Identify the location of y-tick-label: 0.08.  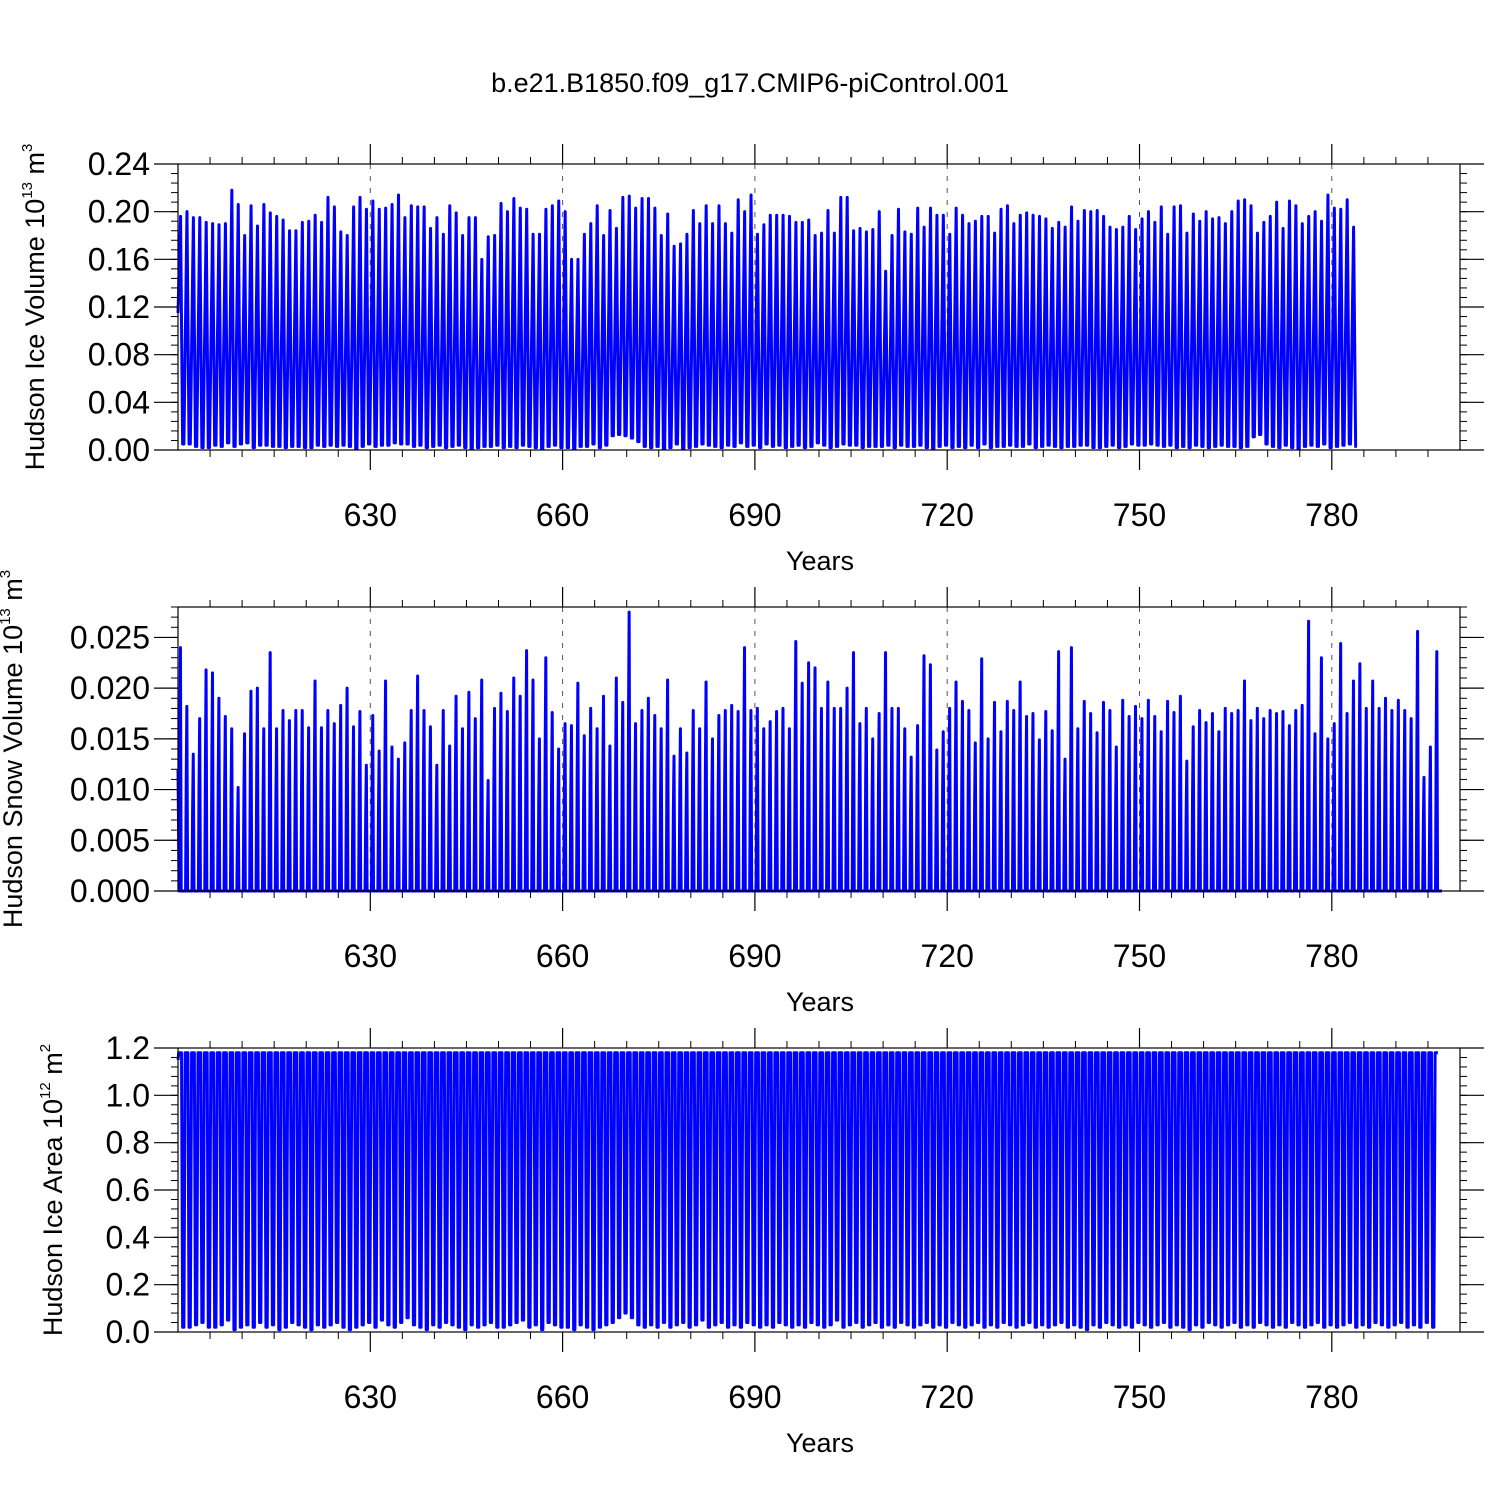
(119, 355).